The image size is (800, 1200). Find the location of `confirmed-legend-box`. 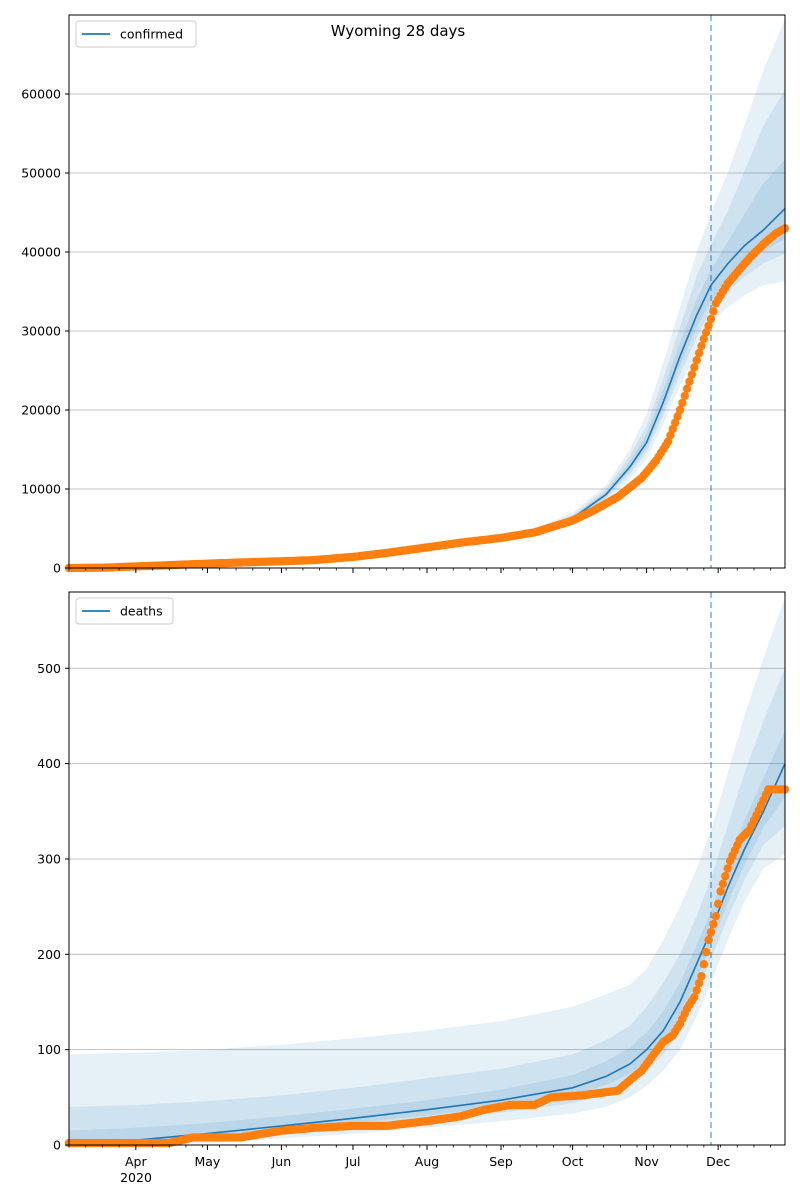

confirmed-legend-box is located at coordinates (136, 34).